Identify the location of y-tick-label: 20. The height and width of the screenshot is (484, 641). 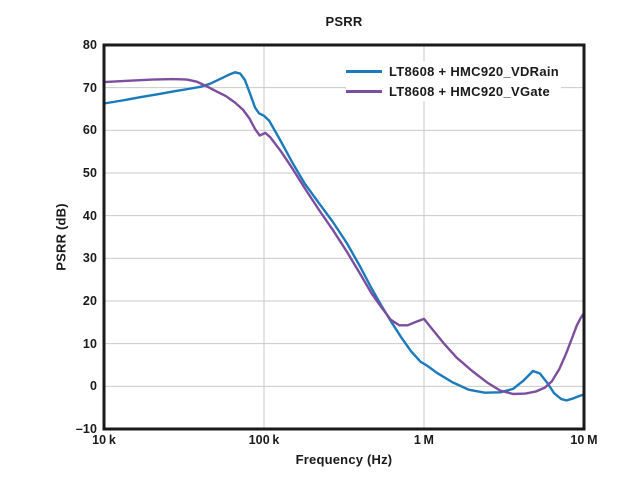
(89, 301).